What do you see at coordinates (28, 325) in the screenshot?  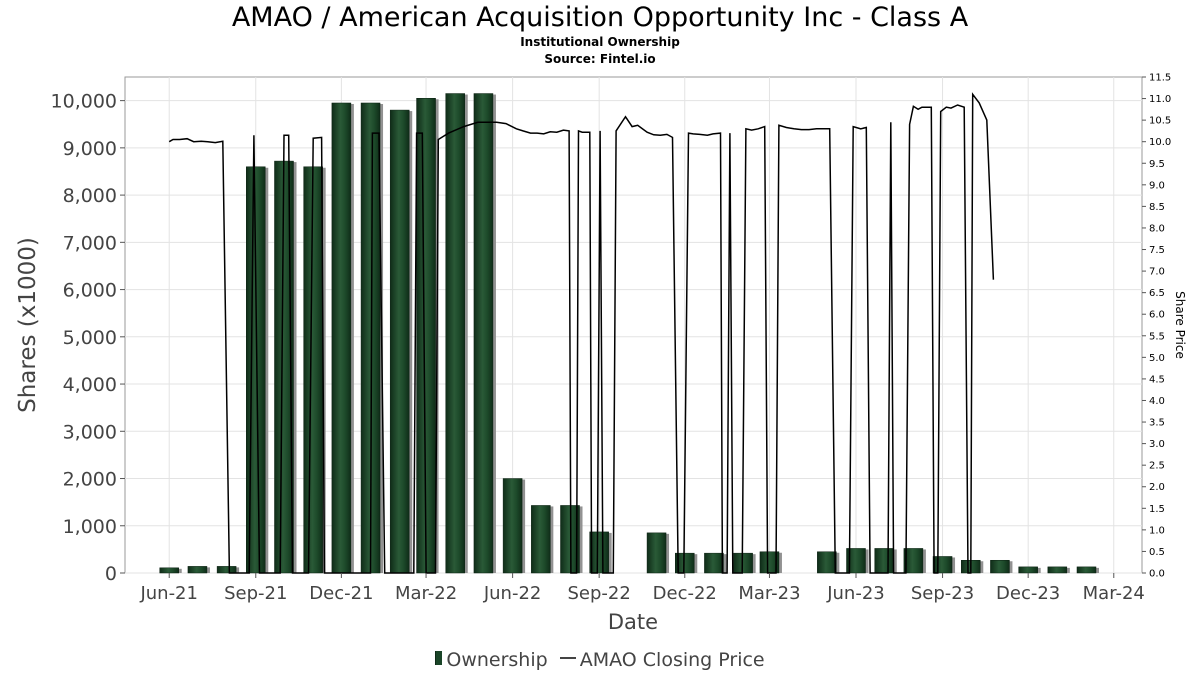 I see `y-axis-left-label: Shares (x1000)` at bounding box center [28, 325].